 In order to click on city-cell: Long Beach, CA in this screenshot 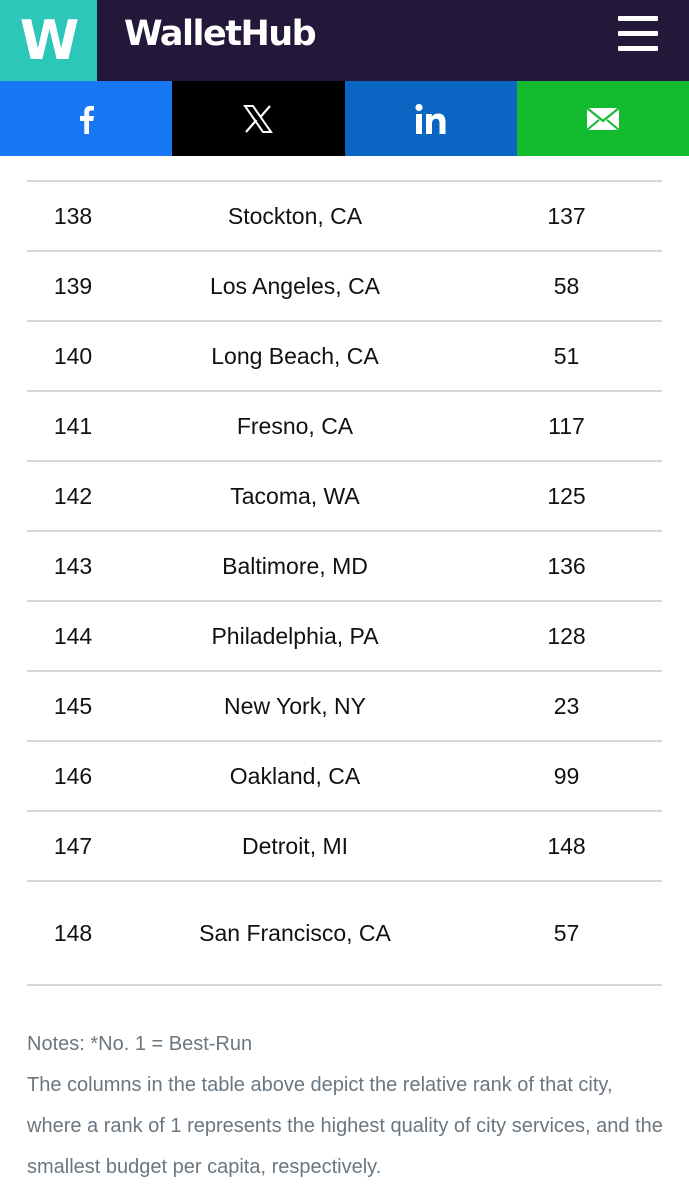, I will do `click(295, 355)`.